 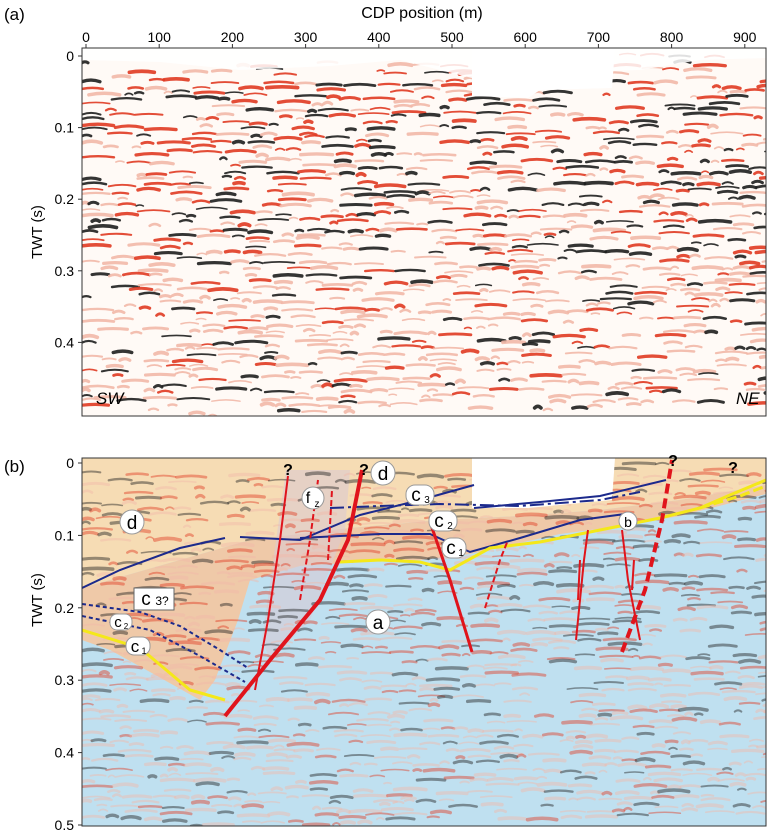 What do you see at coordinates (86, 37) in the screenshot?
I see `x-tick-label: 0` at bounding box center [86, 37].